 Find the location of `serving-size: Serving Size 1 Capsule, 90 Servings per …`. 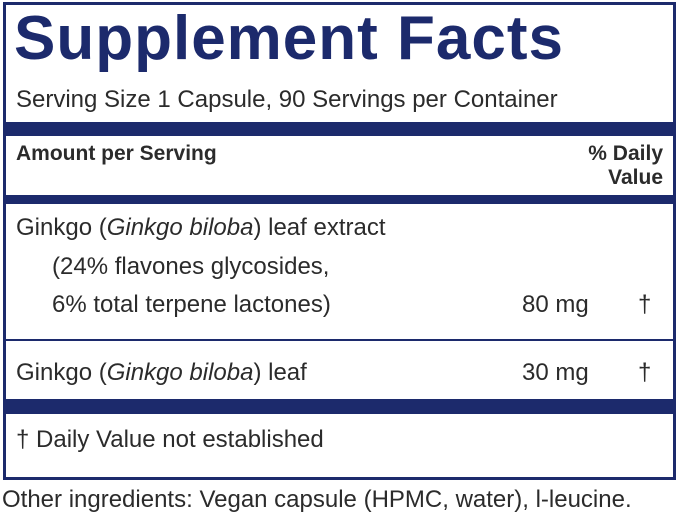

serving-size: Serving Size 1 Capsule, 90 Servings per … is located at coordinates (287, 99).